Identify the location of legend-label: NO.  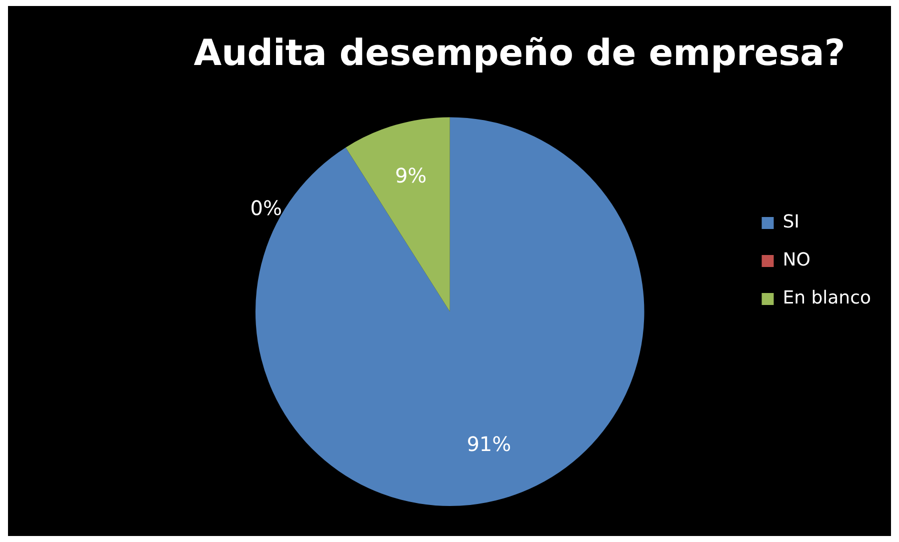
(796, 260).